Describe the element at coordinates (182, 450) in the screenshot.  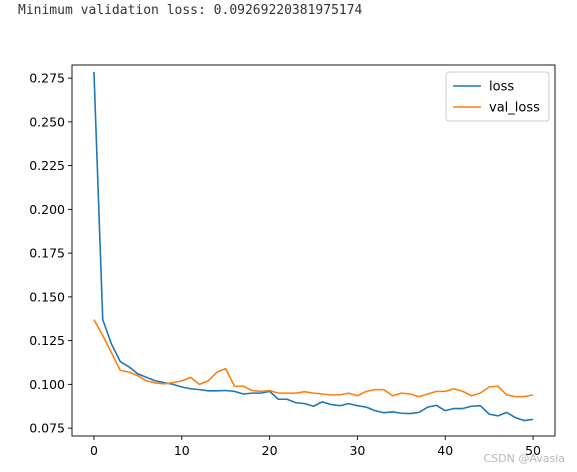
I see `x-tick-label: 10` at that location.